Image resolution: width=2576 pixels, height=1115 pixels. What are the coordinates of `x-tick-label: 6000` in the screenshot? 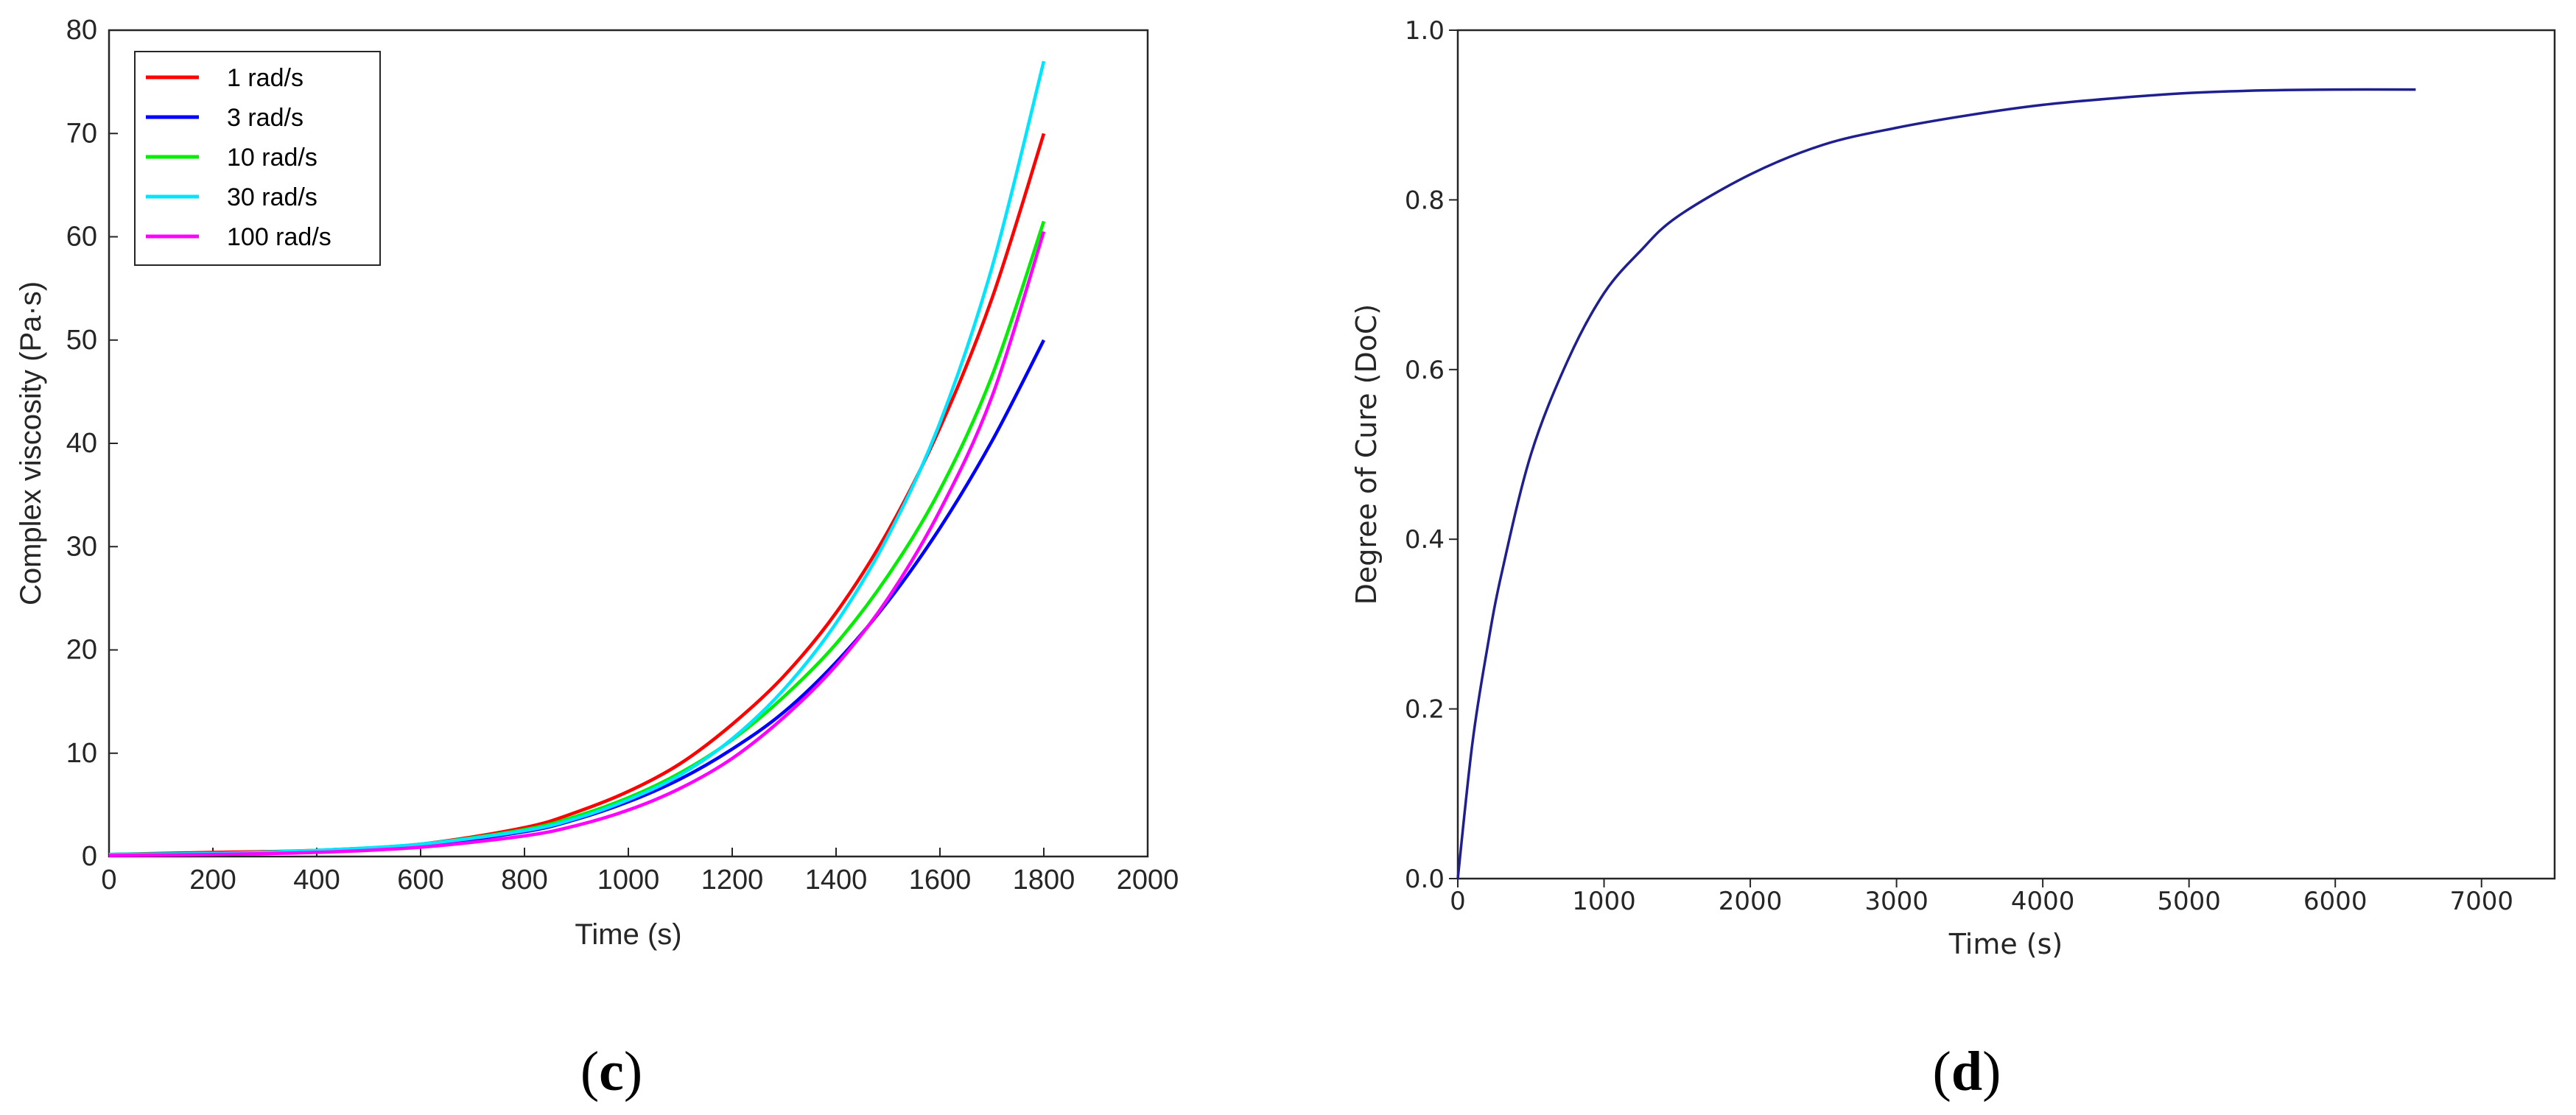 It's located at (2335, 902).